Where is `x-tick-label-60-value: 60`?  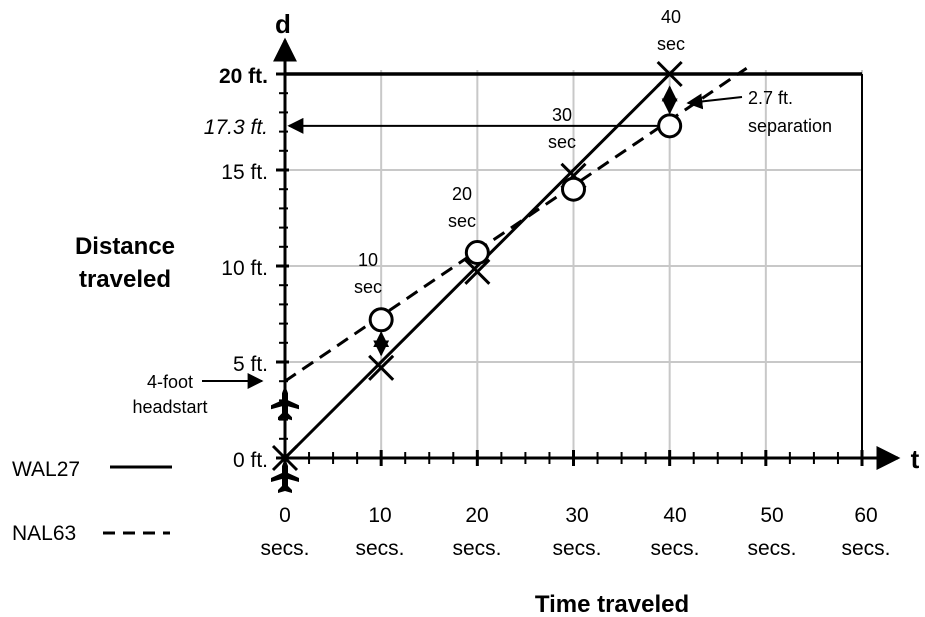
x-tick-label-60-value: 60 is located at coordinates (865, 515).